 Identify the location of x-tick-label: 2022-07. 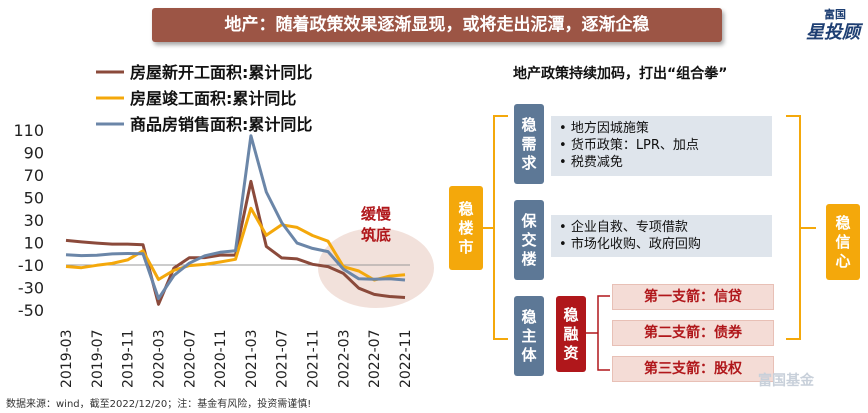
(375, 359).